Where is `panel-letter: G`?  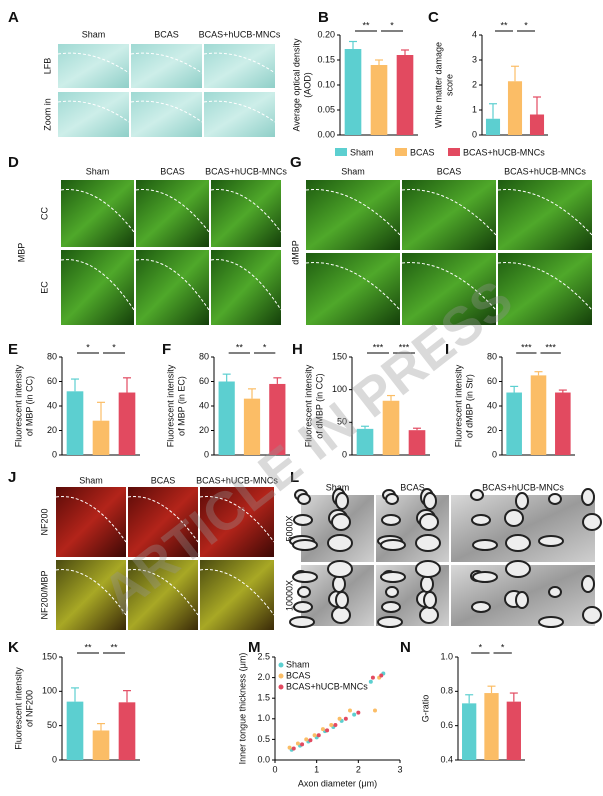
panel-letter: G is located at coordinates (296, 162).